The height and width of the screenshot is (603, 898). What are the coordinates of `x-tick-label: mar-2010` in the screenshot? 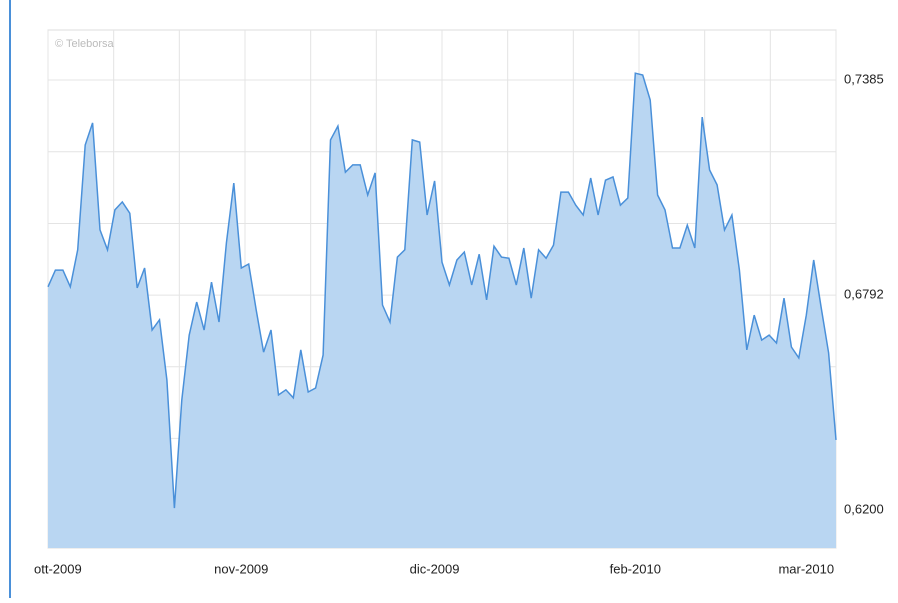 It's located at (806, 568).